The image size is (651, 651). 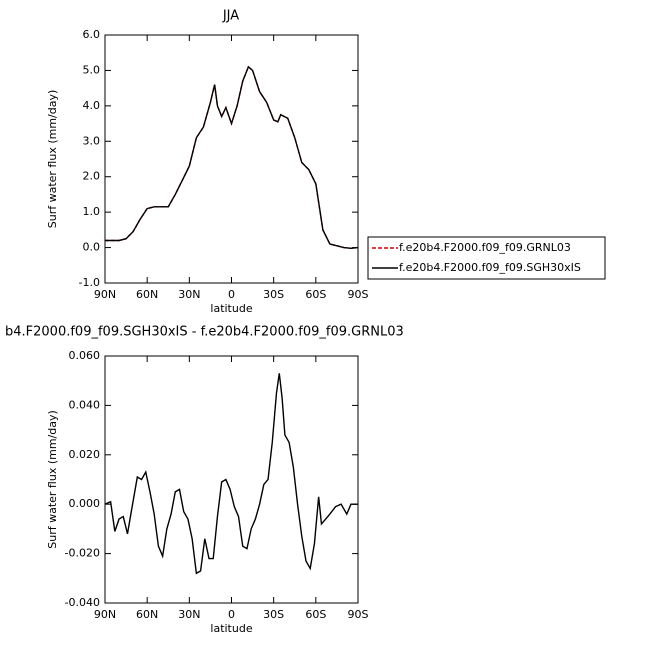 I want to click on legend-label: f.e20b4.F2000.f09_f09.SGH30xIS, so click(x=490, y=267).